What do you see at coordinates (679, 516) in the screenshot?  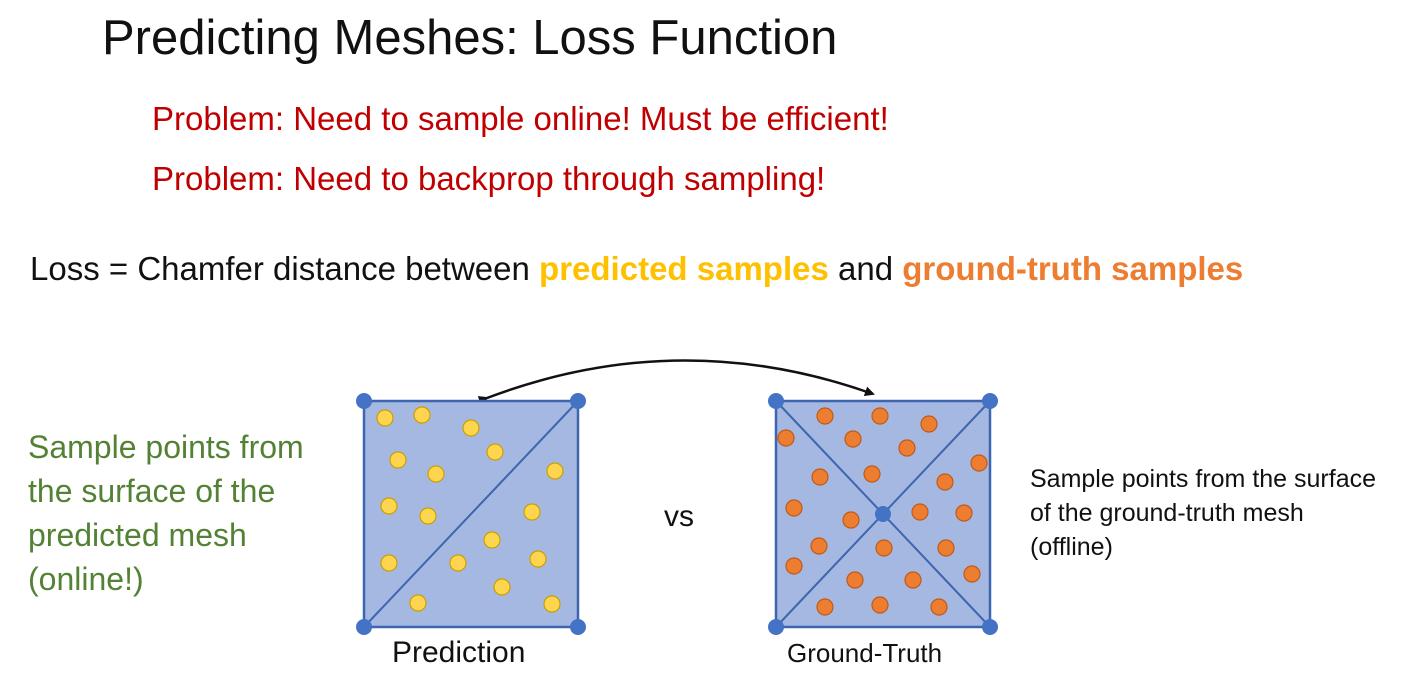 I see `vs-label: vs` at bounding box center [679, 516].